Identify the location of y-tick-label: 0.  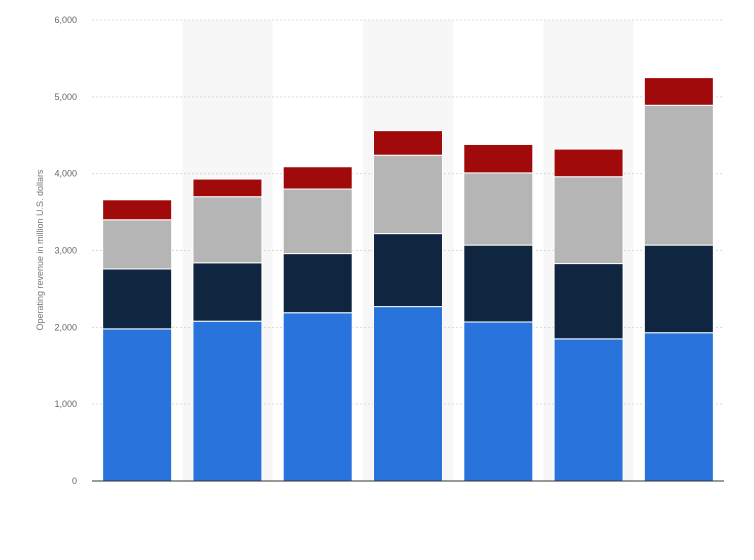
(74, 481).